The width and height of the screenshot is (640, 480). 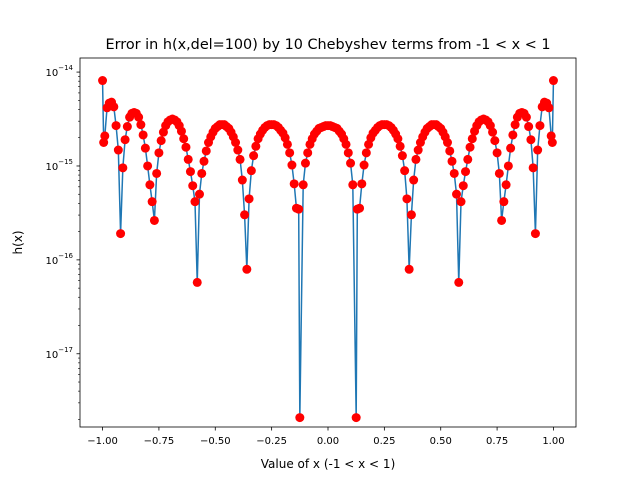 I want to click on x-tick-label: −1.00, so click(x=102, y=441).